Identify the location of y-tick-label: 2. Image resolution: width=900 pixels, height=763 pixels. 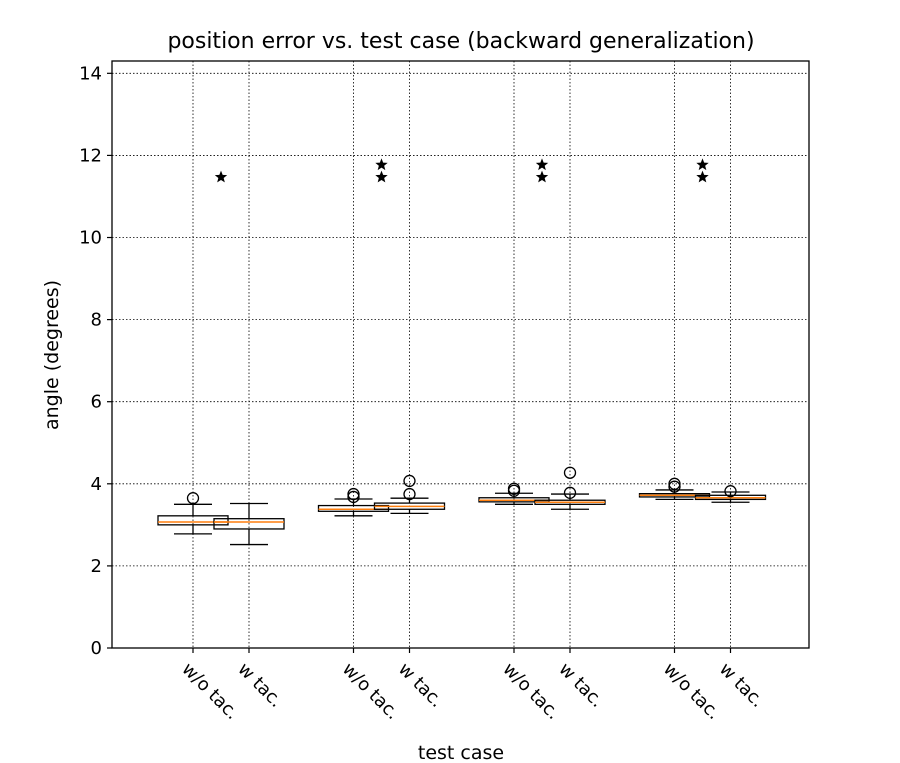
(96, 566).